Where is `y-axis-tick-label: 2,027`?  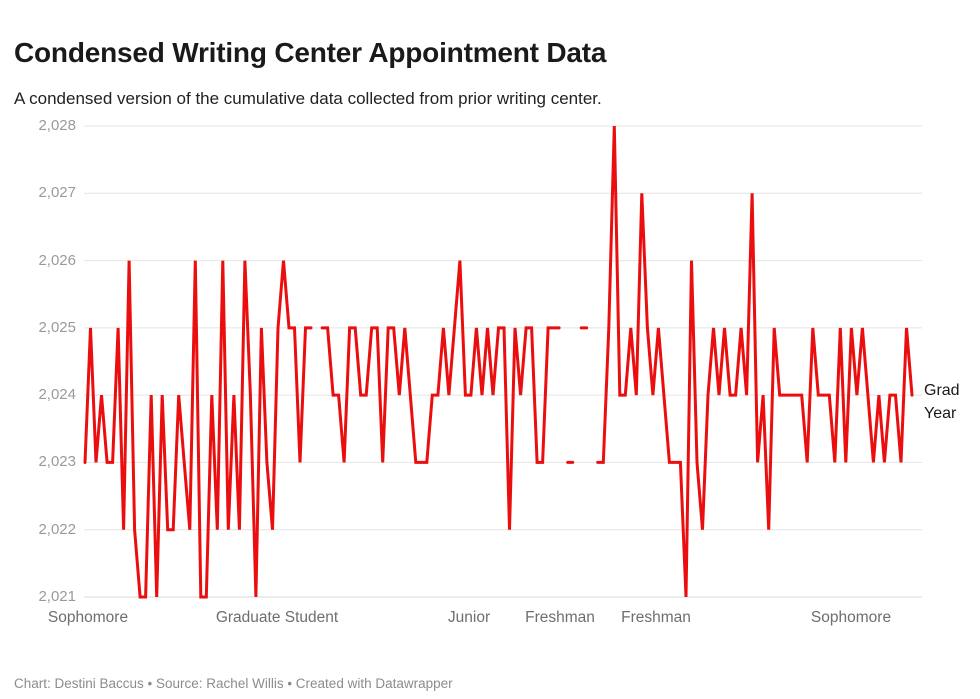 y-axis-tick-label: 2,027 is located at coordinates (57, 193).